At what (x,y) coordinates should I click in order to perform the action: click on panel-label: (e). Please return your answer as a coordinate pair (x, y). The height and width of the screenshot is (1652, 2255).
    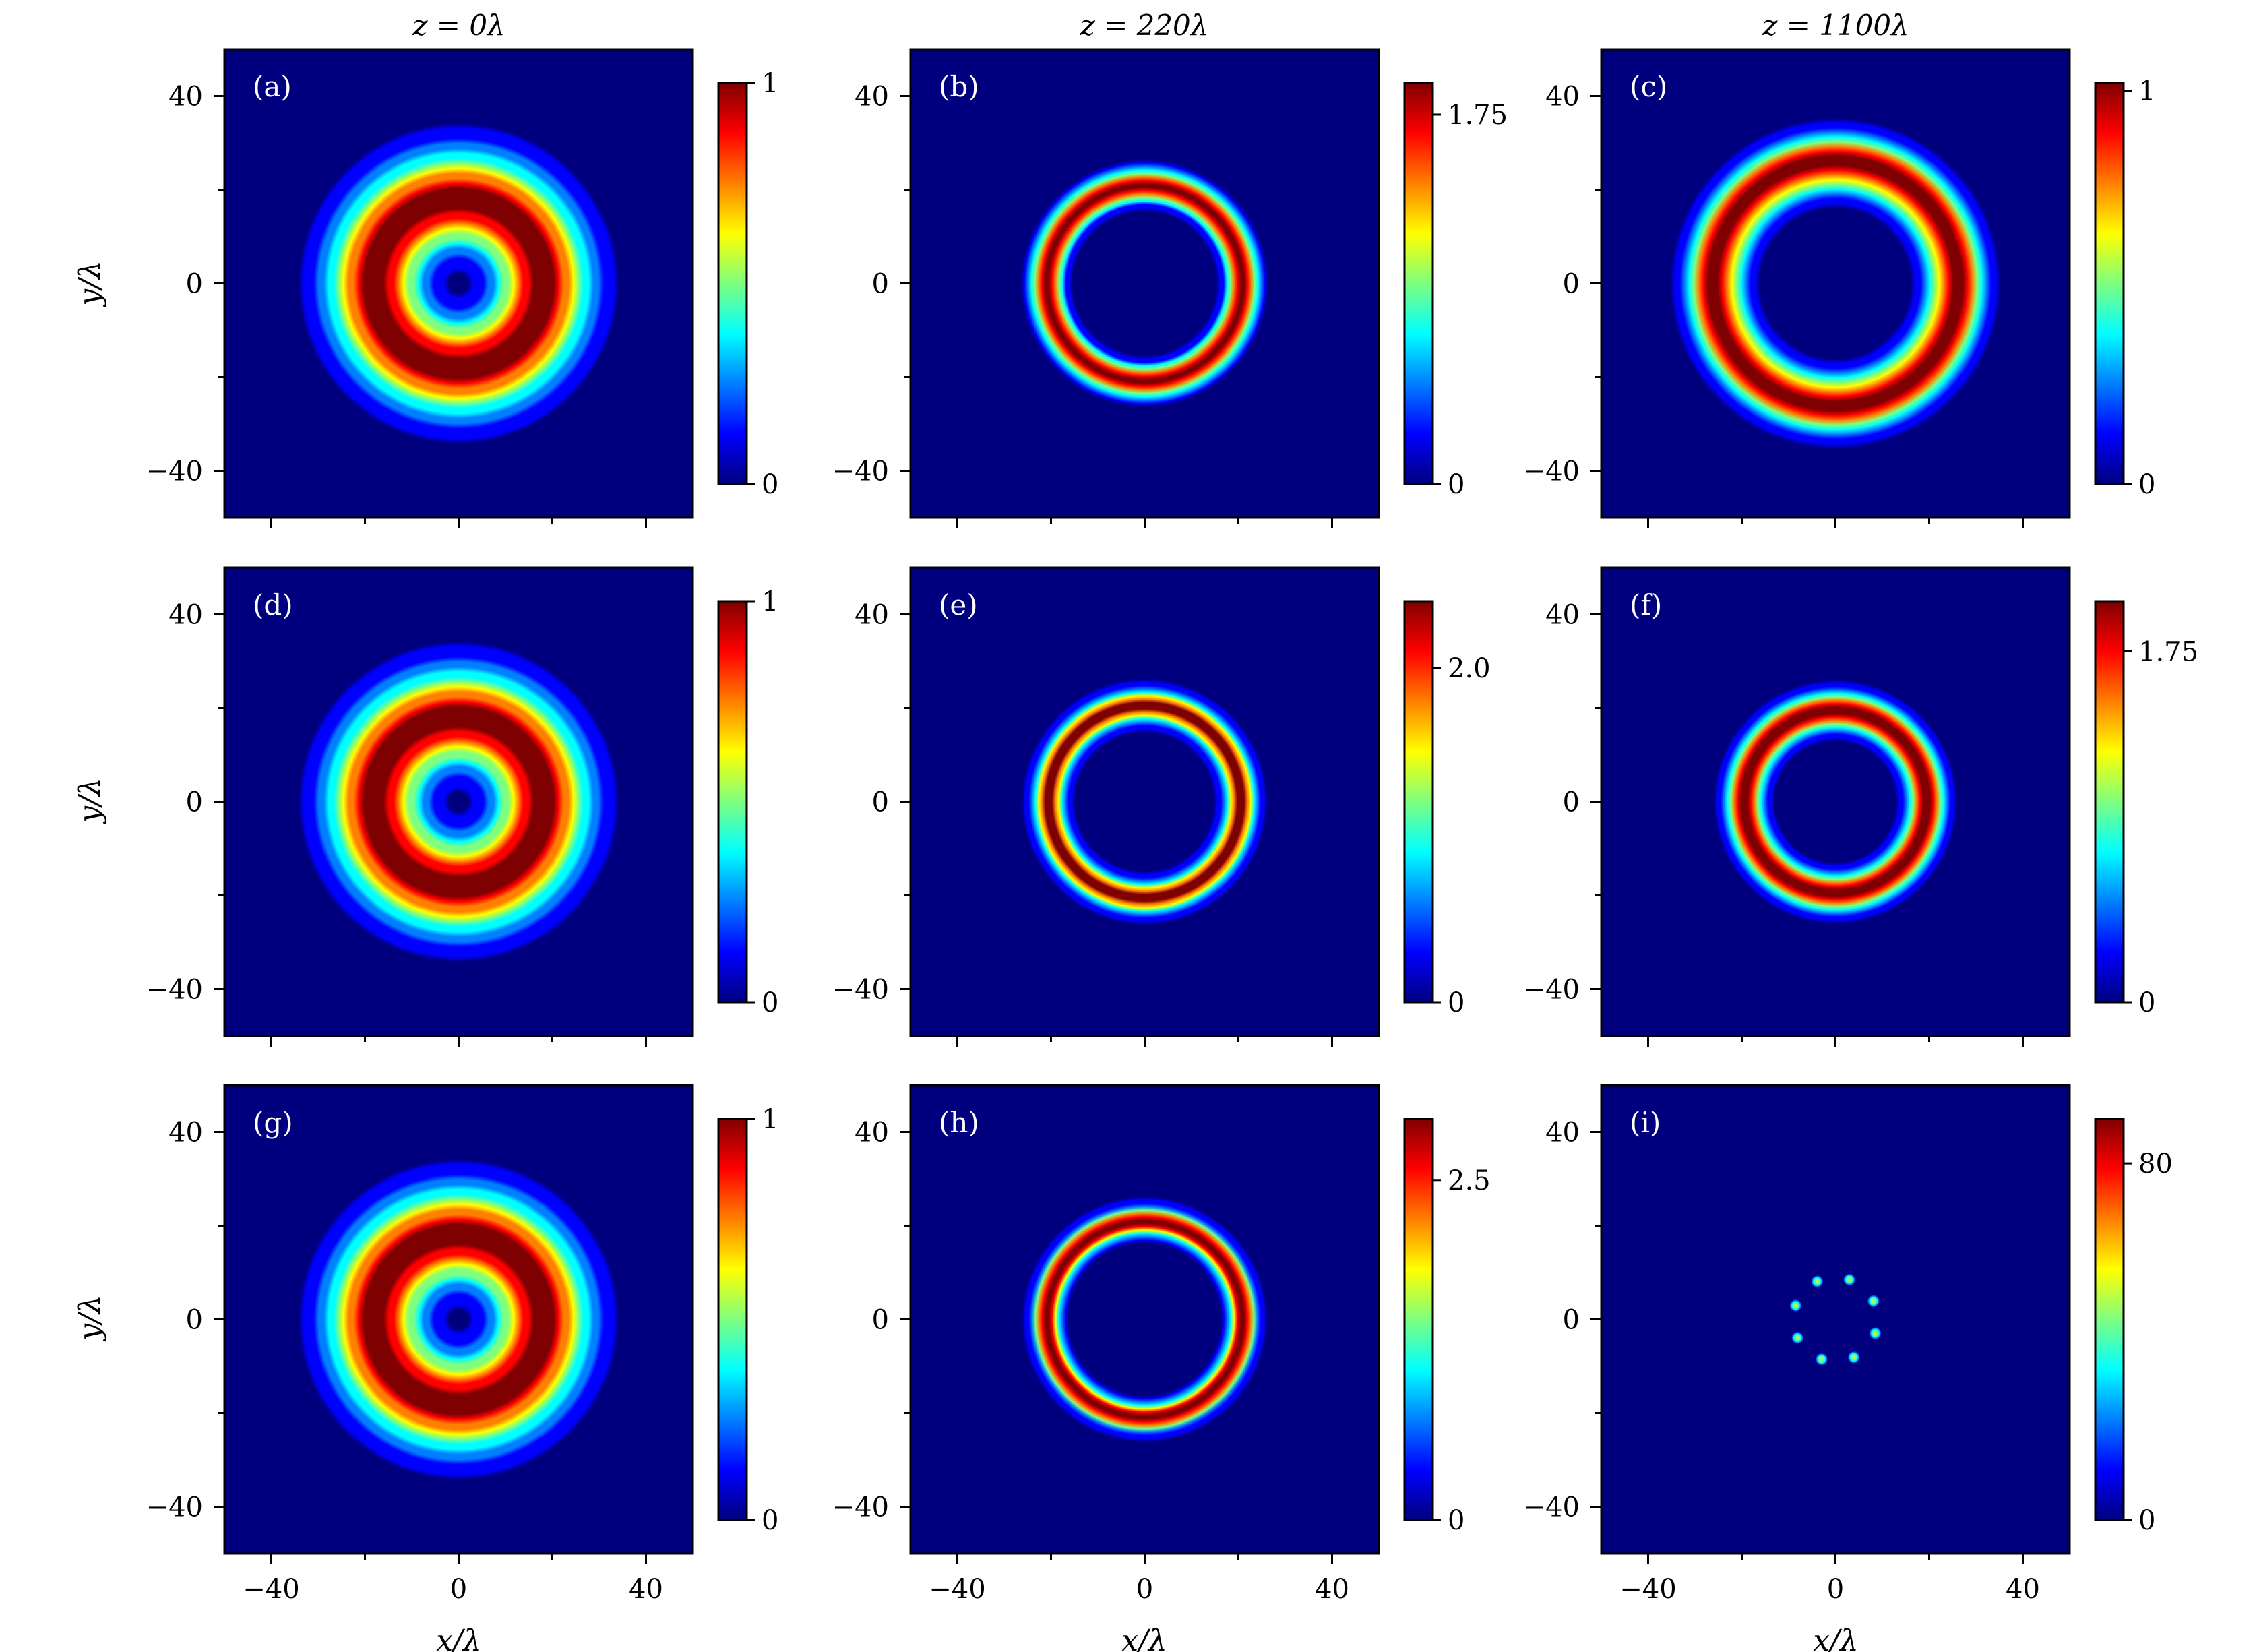
    Looking at the image, I should click on (958, 604).